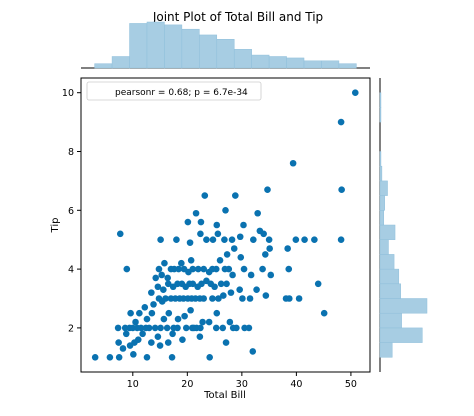 This screenshot has height=416, width=474. I want to click on x-tick-label: 30, so click(242, 384).